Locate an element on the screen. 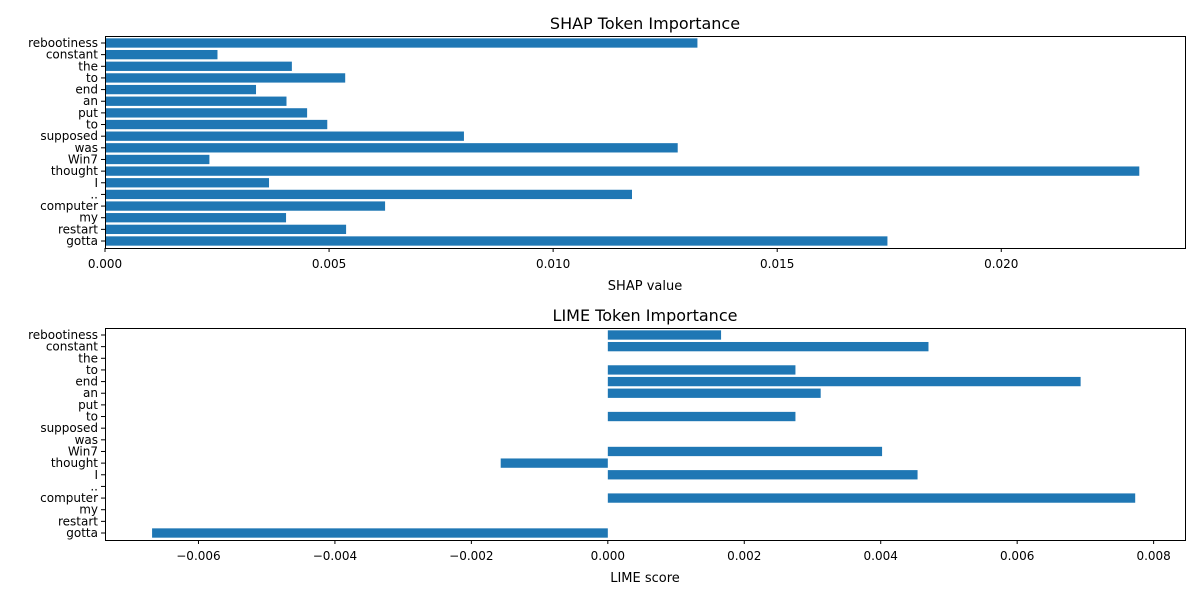  x-tick-label: 0.020 is located at coordinates (1001, 264).